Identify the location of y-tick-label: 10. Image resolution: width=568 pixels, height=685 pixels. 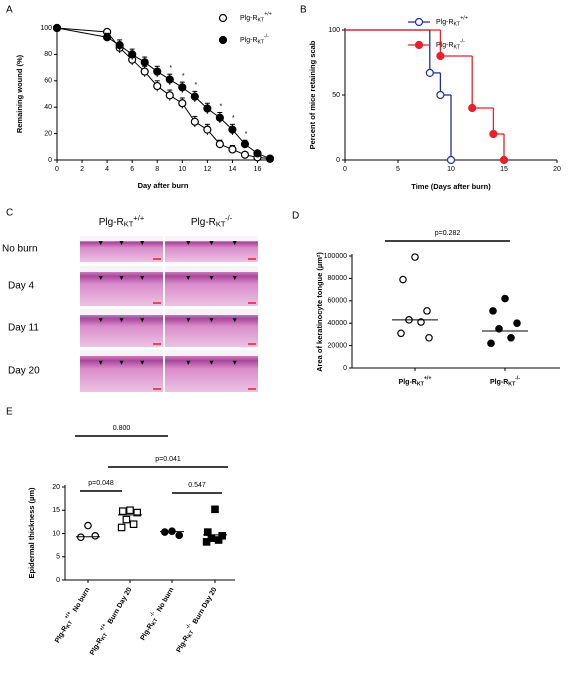
(56, 533).